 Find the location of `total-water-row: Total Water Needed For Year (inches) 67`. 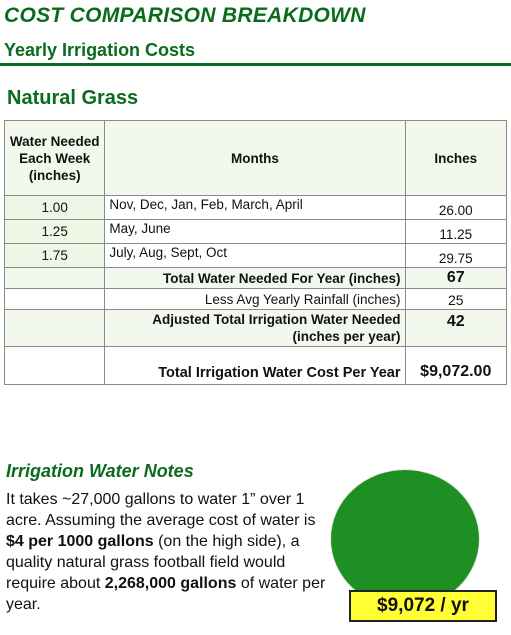

total-water-row: Total Water Needed For Year (inches) 67 is located at coordinates (255, 278).